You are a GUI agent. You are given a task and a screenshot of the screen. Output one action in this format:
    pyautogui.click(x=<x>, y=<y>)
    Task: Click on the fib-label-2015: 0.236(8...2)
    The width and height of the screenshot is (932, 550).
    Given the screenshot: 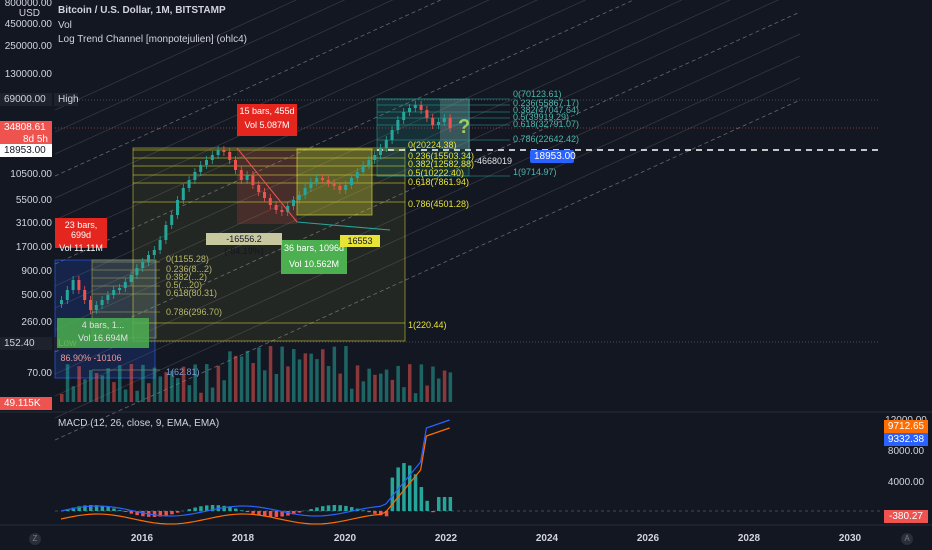 What is the action you would take?
    pyautogui.click(x=189, y=269)
    